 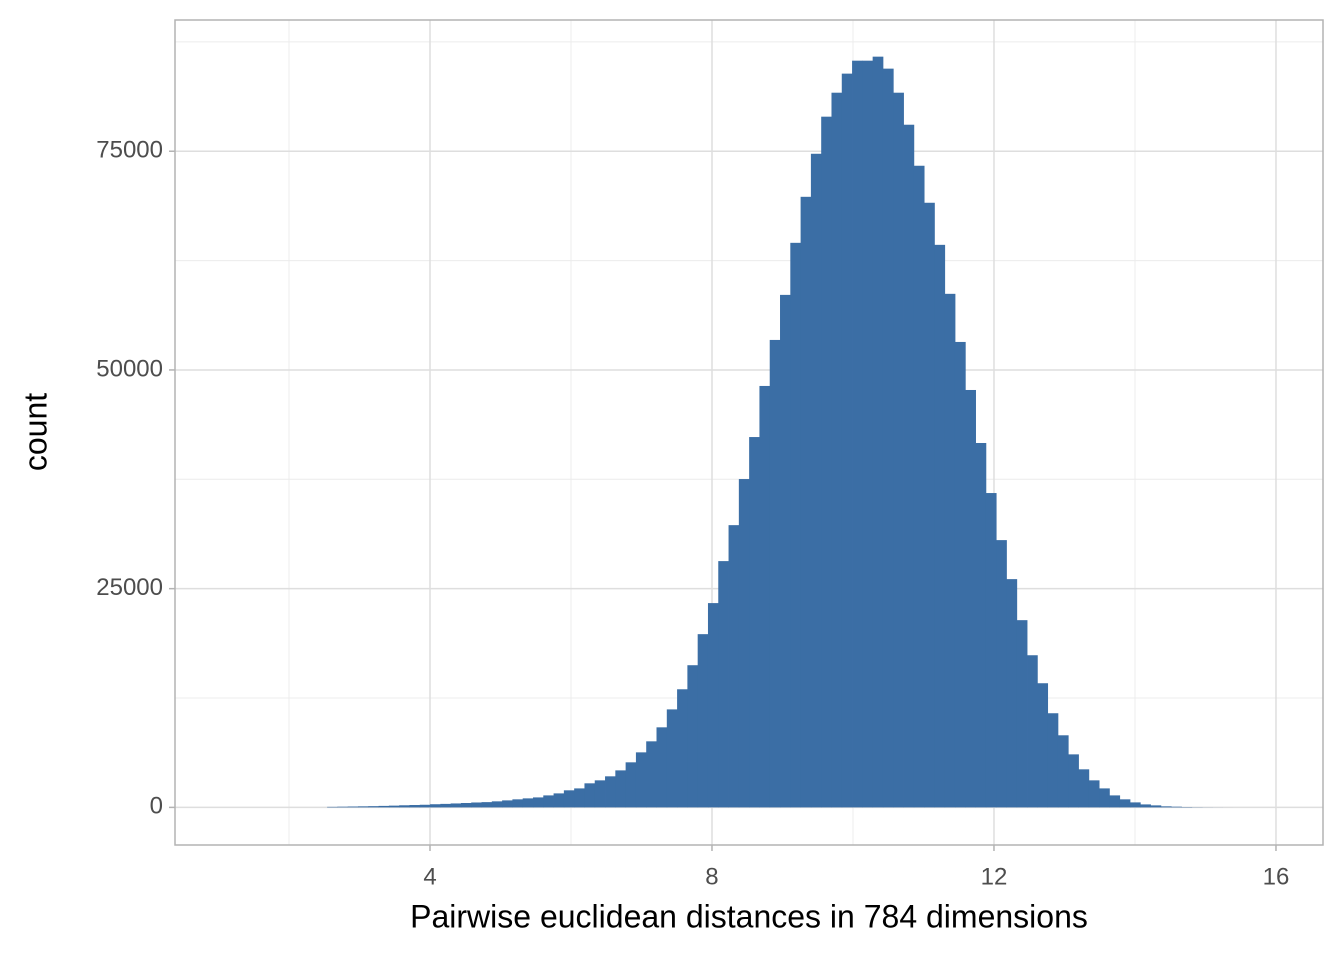 I want to click on y-tick-label: 0, so click(x=156, y=806).